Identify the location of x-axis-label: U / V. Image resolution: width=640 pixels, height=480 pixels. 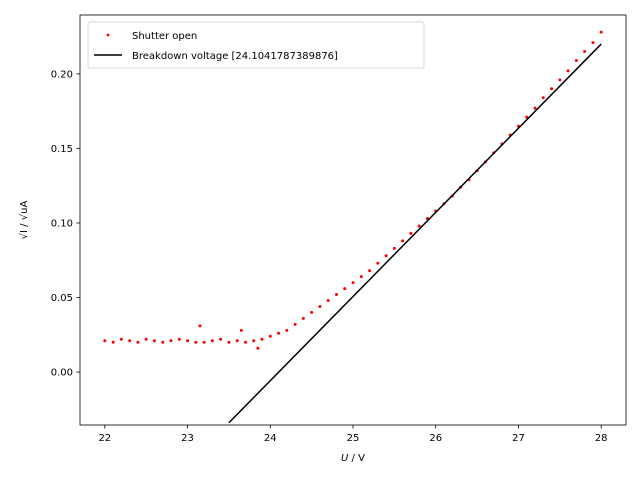
(353, 458).